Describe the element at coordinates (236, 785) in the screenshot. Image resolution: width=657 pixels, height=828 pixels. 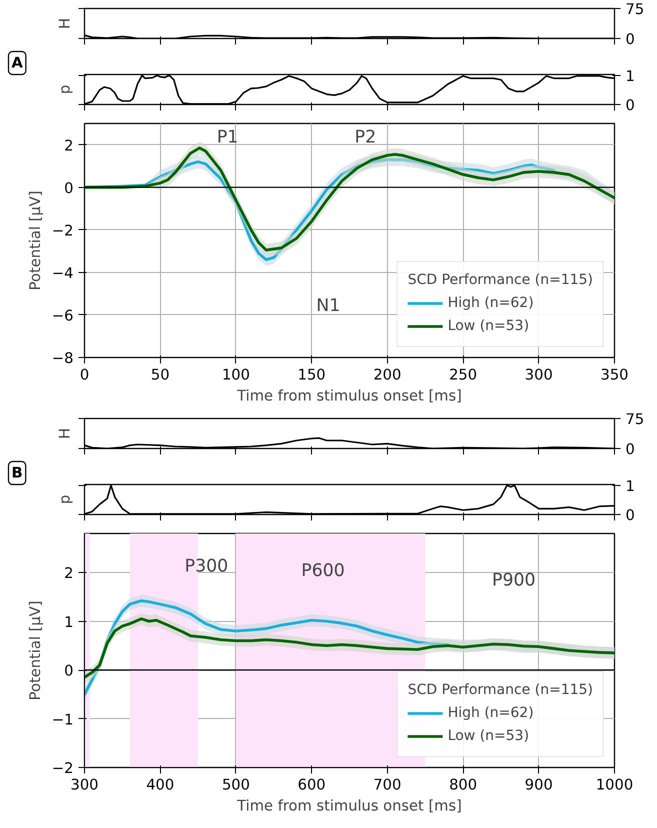
I see `x-tick-label: 500` at that location.